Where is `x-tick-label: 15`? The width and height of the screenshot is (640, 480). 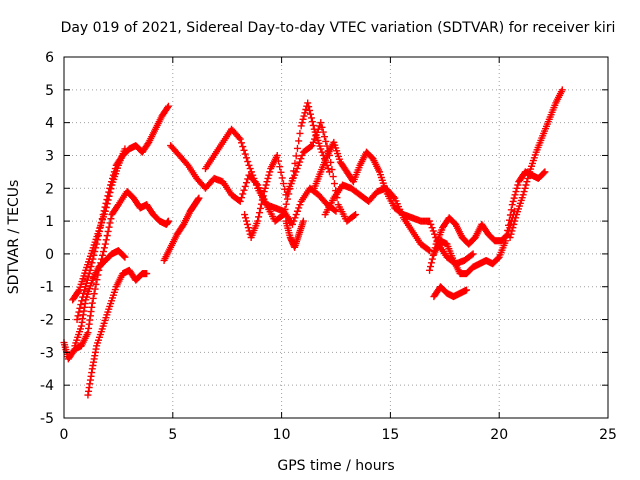
x-tick-label: 15 is located at coordinates (390, 435).